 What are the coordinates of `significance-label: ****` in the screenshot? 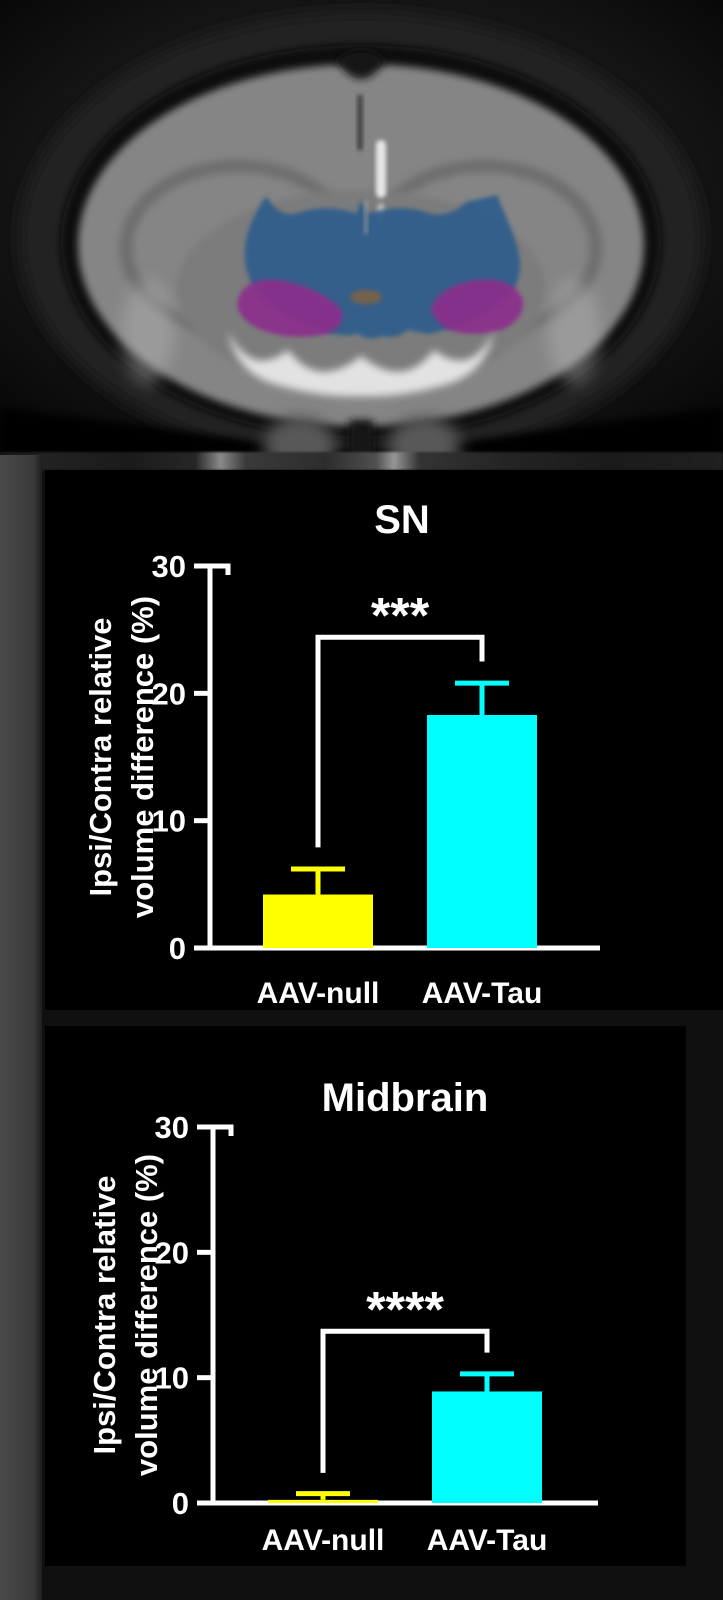 It's located at (405, 1309).